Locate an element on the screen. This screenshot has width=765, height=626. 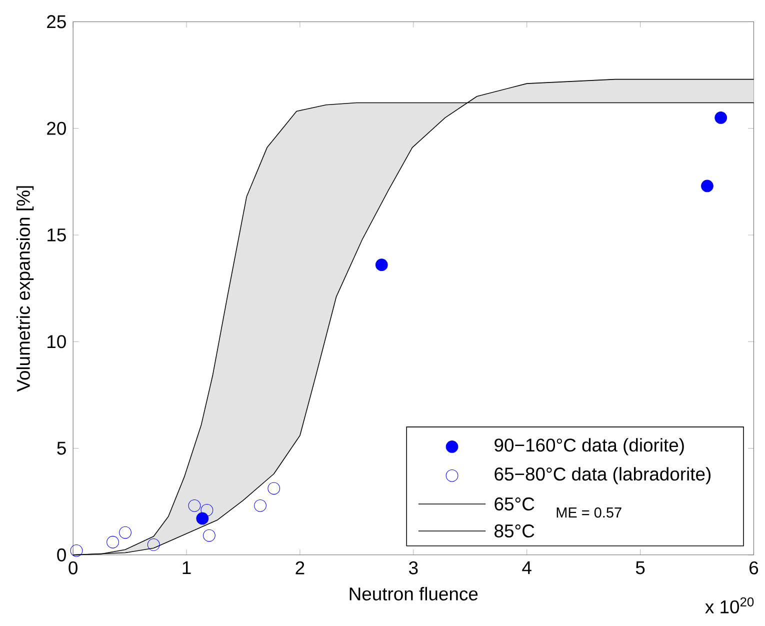
annotation: ME = 0.57 is located at coordinates (589, 512).